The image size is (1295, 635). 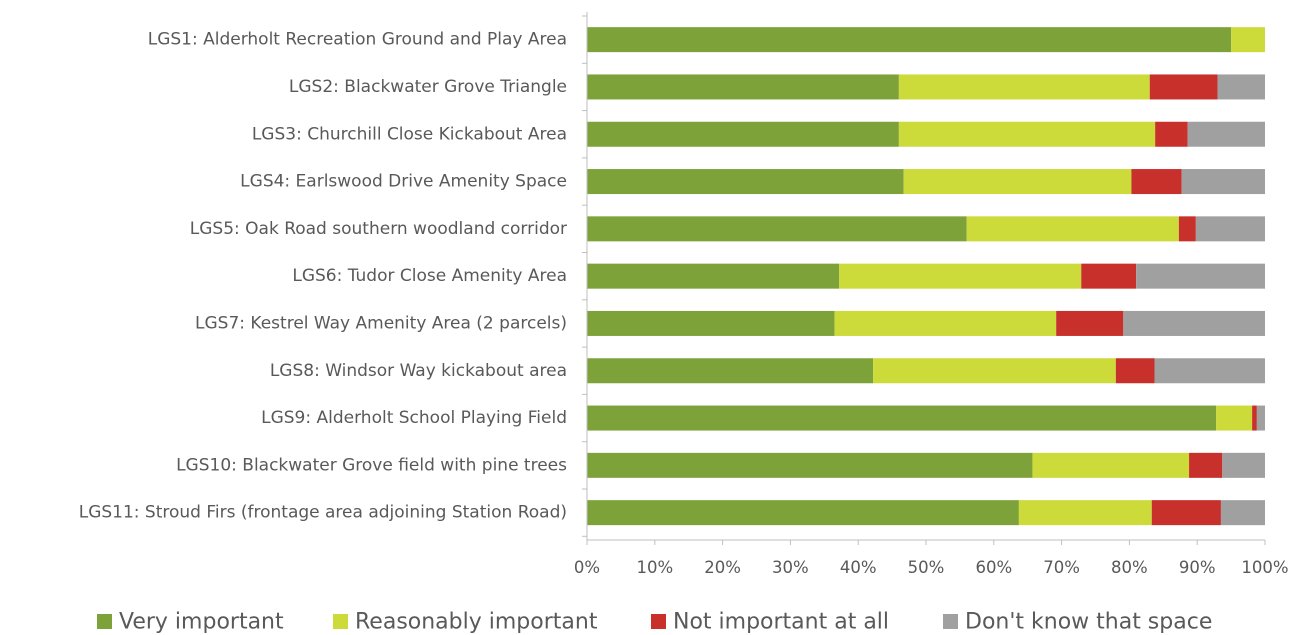 I want to click on legend-label: Not important at all, so click(x=781, y=622).